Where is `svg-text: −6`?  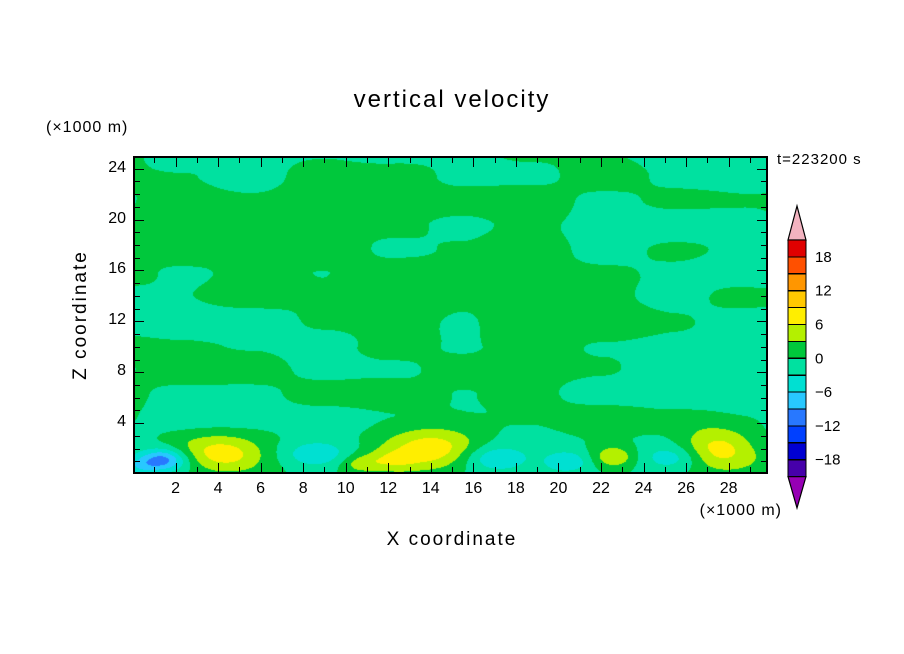 svg-text: −6 is located at coordinates (823, 392).